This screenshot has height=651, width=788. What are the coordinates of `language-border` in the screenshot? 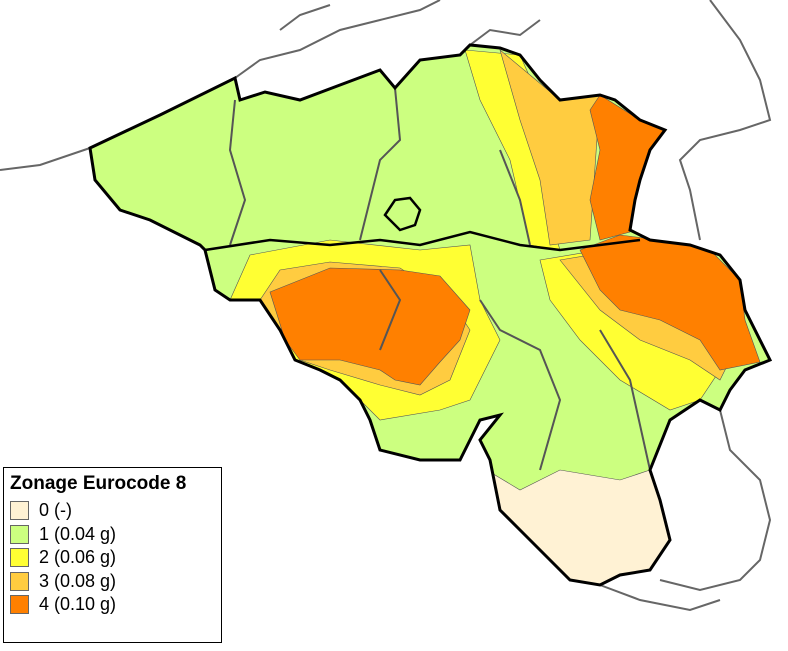 It's located at (422, 241).